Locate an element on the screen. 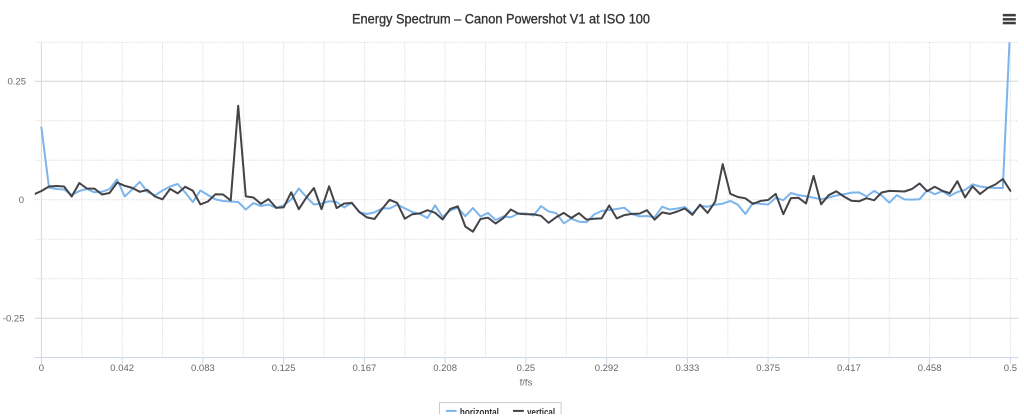  svg-text: f/fs is located at coordinates (526, 383).